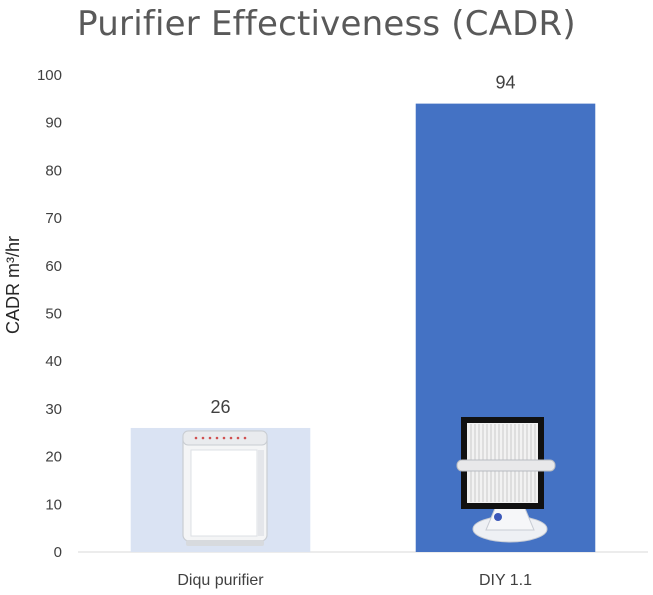 The height and width of the screenshot is (595, 653). What do you see at coordinates (53, 504) in the screenshot?
I see `y-tick-label: 10` at bounding box center [53, 504].